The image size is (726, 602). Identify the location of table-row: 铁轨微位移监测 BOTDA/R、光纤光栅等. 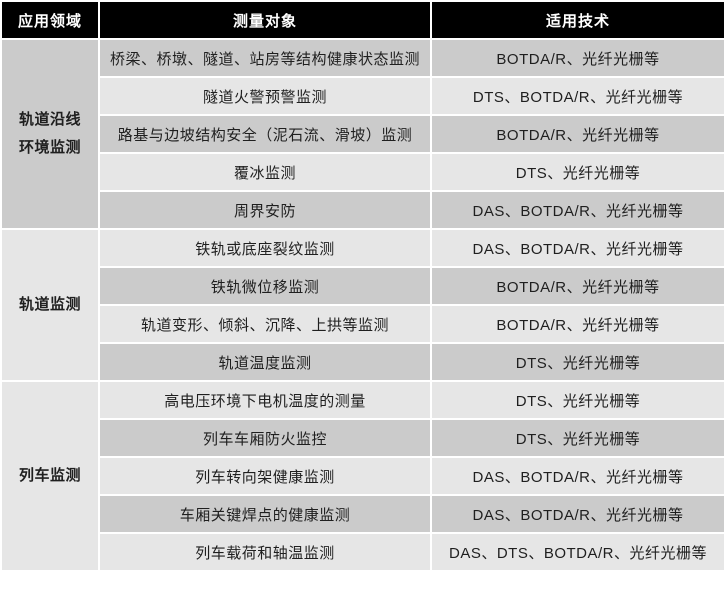
(363, 286).